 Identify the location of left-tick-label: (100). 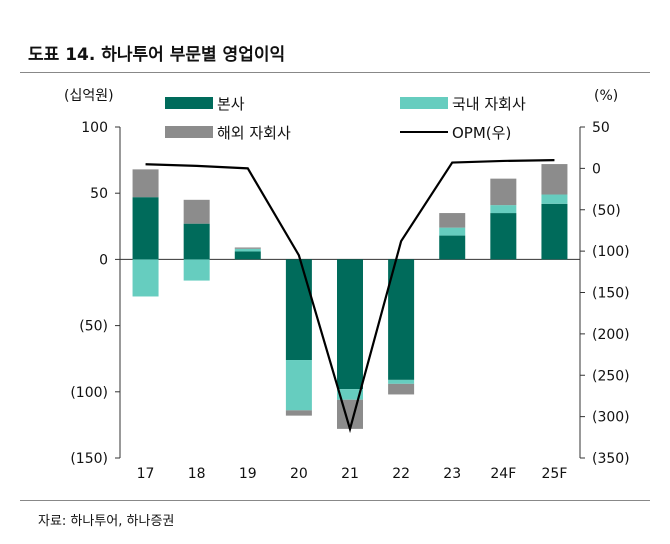
(89, 393).